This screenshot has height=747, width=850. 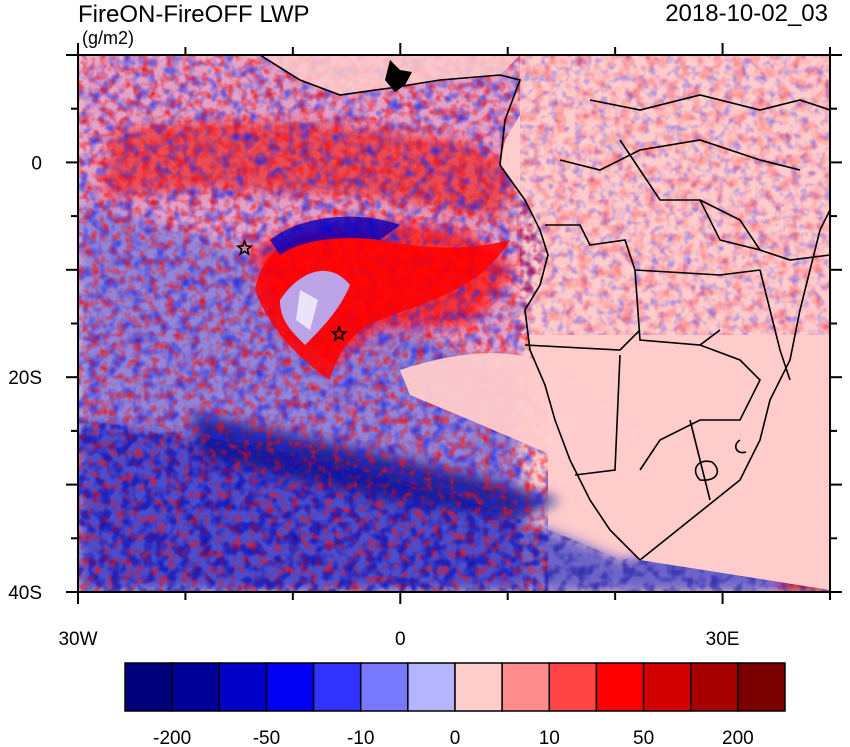 What do you see at coordinates (172, 737) in the screenshot?
I see `colorbar-label: -200` at bounding box center [172, 737].